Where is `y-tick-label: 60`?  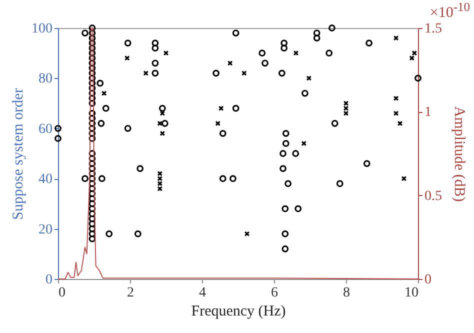 y-tick-label: 60 is located at coordinates (45, 129).